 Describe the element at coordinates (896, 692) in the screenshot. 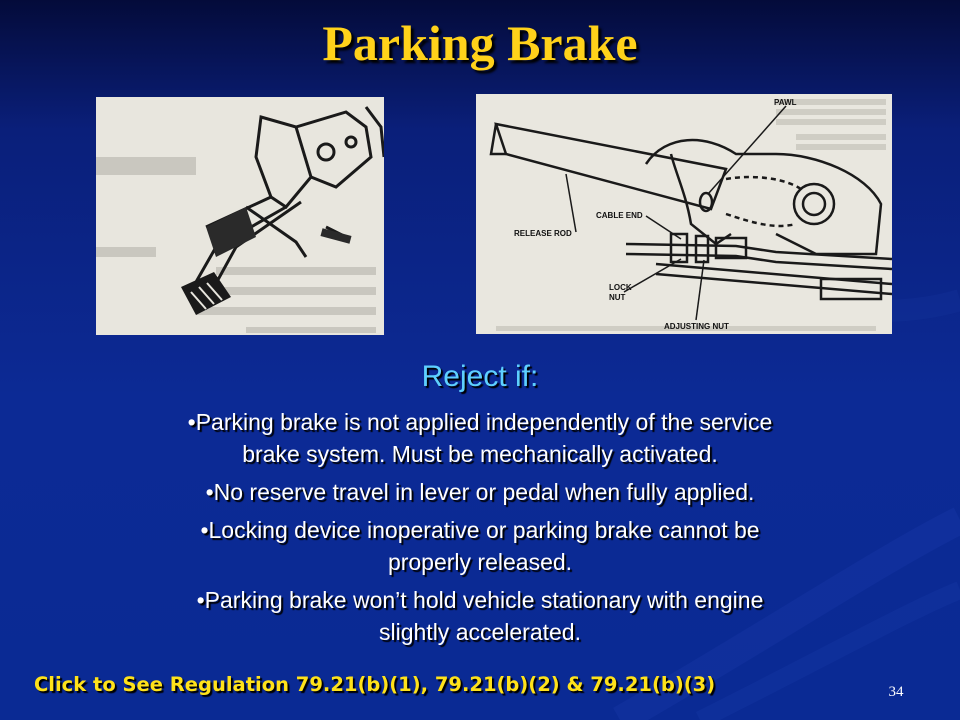

I see `page-number: 34` at that location.